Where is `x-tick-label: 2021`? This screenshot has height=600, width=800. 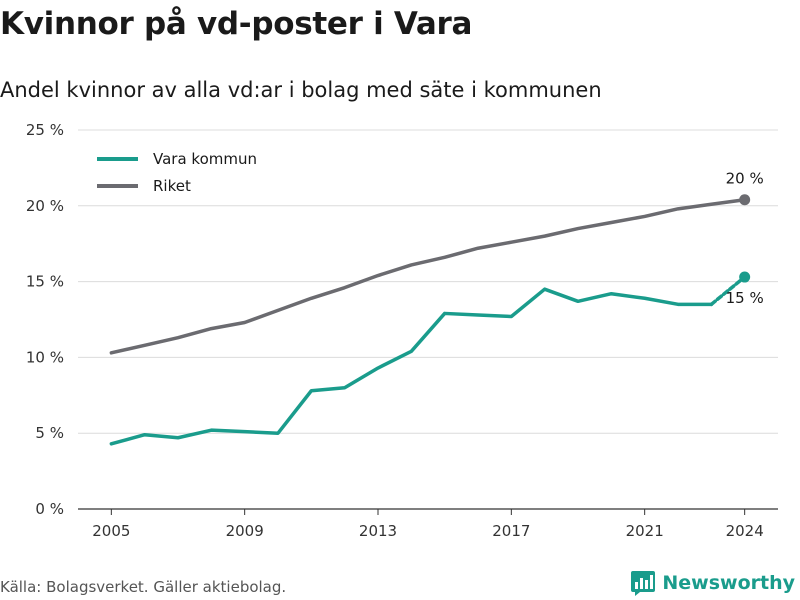 x-tick-label: 2021 is located at coordinates (645, 531).